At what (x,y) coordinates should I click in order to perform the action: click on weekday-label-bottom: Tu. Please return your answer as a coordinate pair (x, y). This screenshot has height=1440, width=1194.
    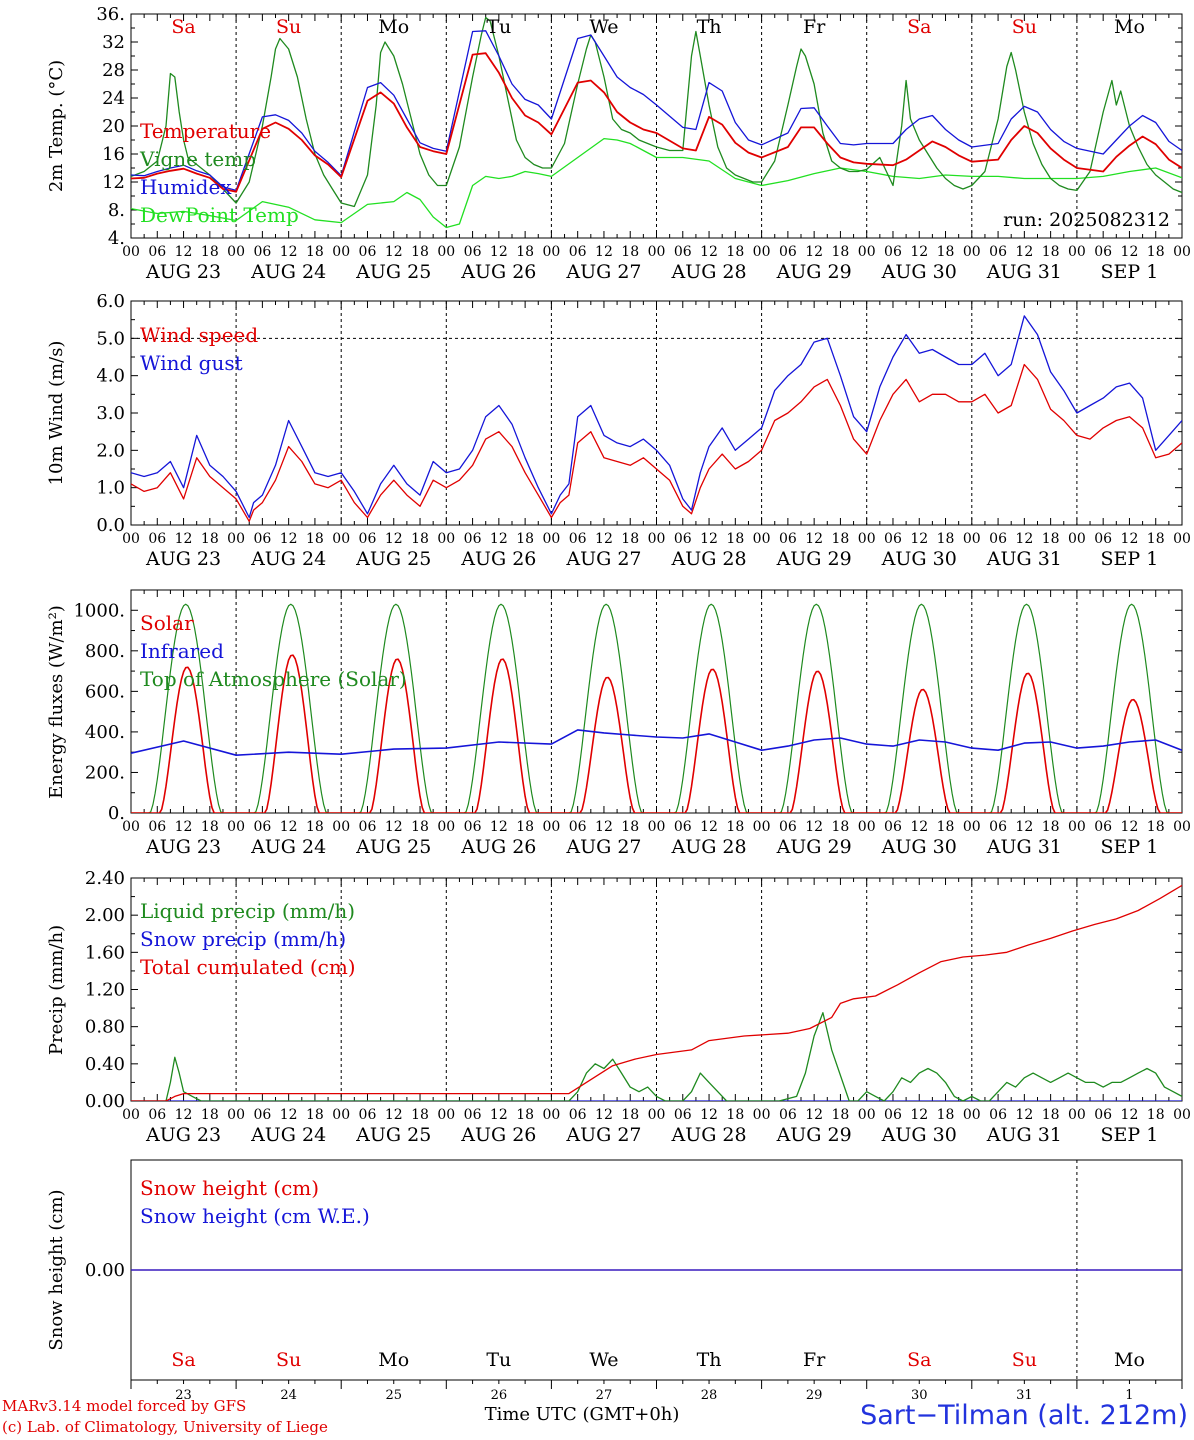
    Looking at the image, I should click on (498, 1360).